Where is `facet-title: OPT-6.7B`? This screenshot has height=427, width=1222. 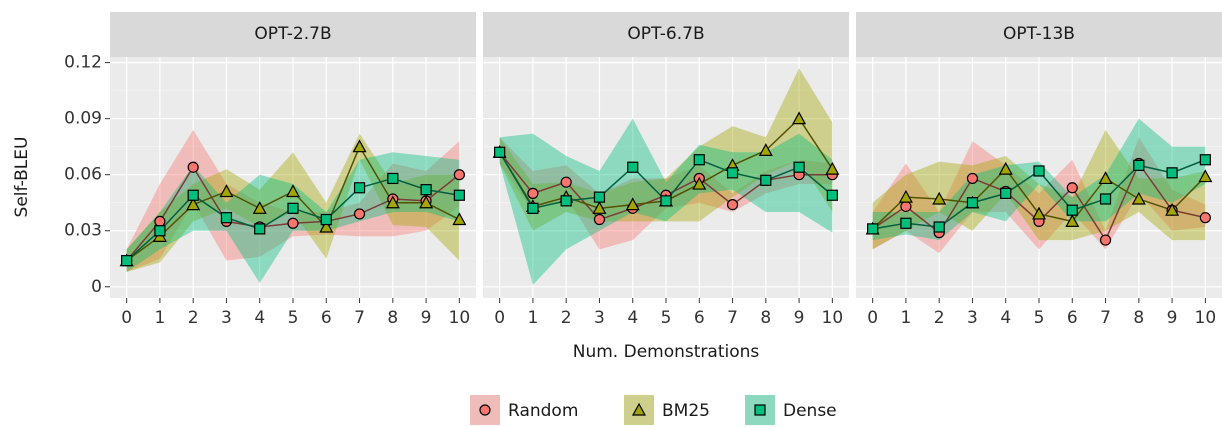 facet-title: OPT-6.7B is located at coordinates (665, 34).